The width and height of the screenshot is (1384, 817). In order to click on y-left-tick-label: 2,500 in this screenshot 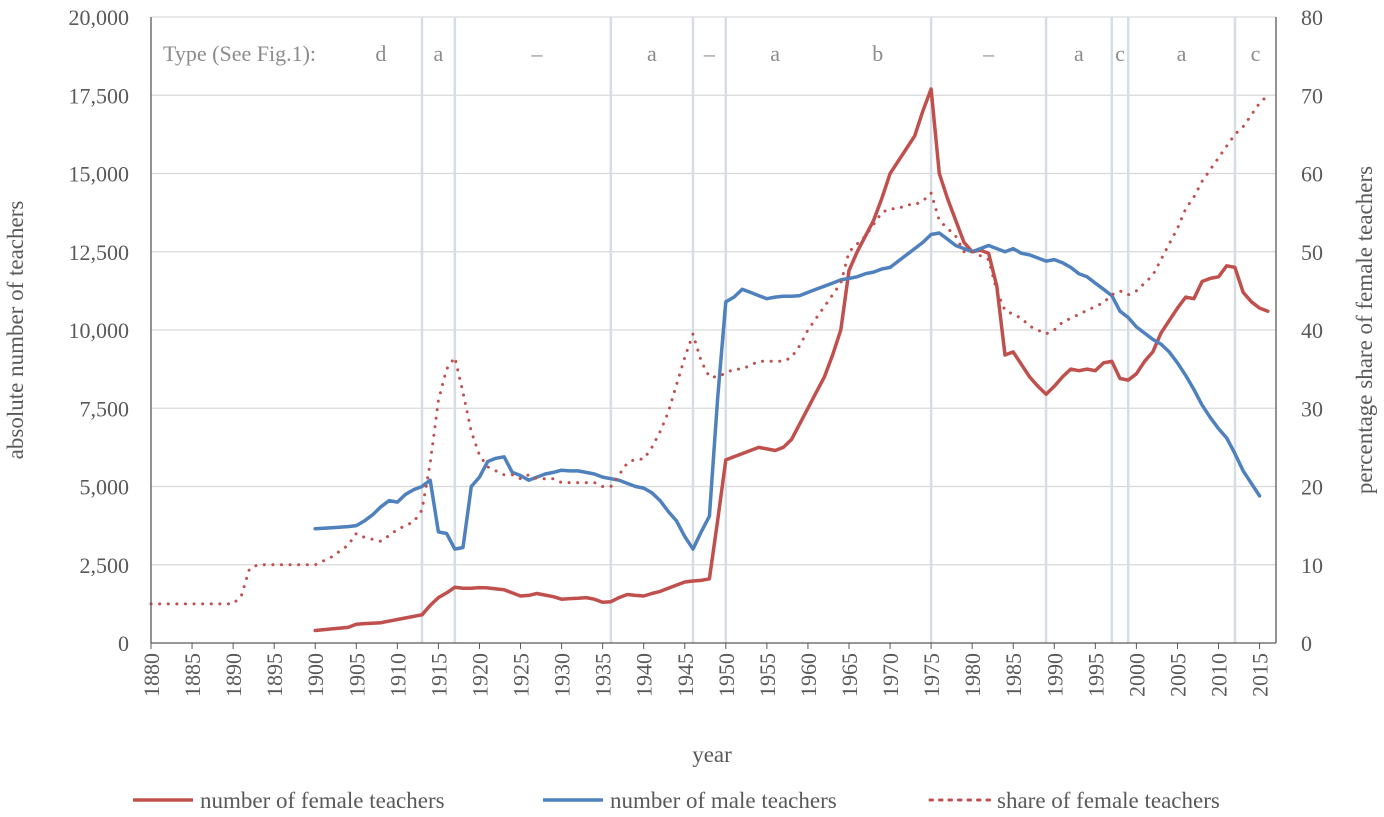, I will do `click(105, 565)`.